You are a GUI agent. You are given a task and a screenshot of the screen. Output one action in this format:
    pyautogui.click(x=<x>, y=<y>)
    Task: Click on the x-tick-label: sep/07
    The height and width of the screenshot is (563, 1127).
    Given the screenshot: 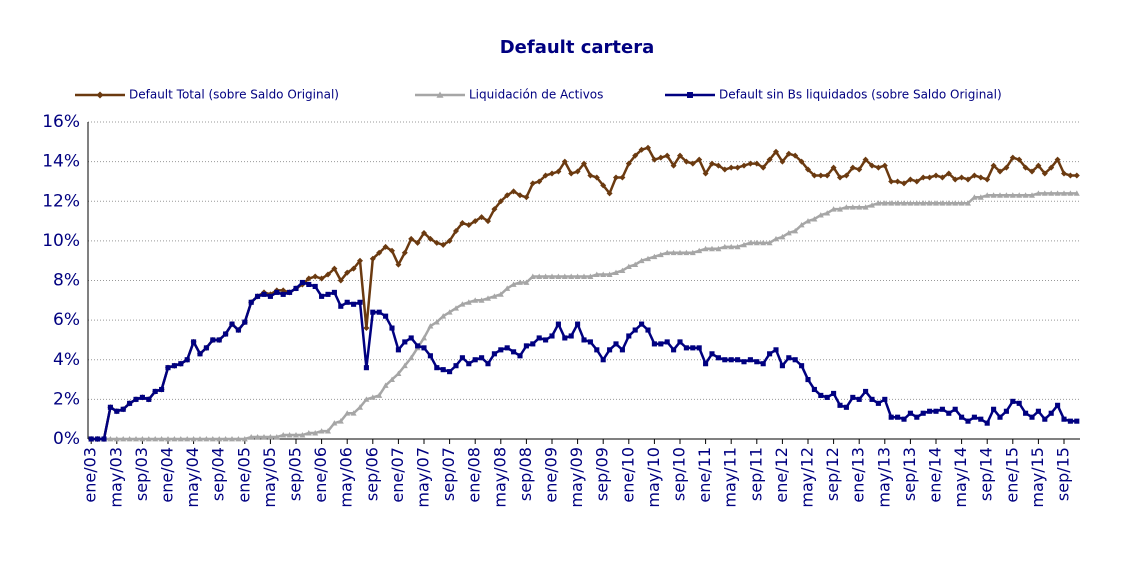 What is the action you would take?
    pyautogui.click(x=448, y=474)
    